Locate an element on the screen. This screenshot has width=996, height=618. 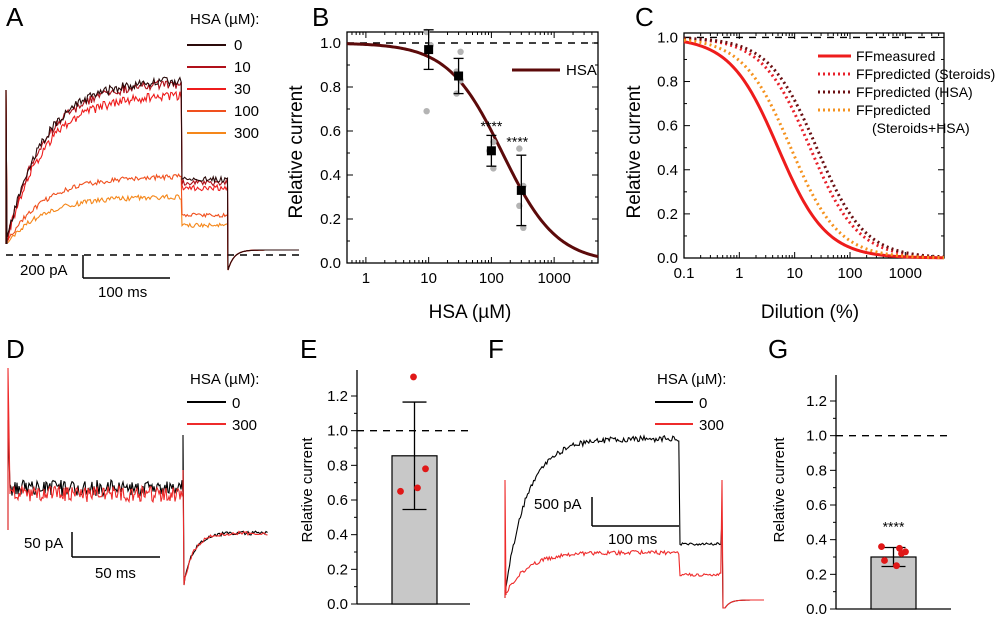
b-axes-frame is located at coordinates (472, 147).